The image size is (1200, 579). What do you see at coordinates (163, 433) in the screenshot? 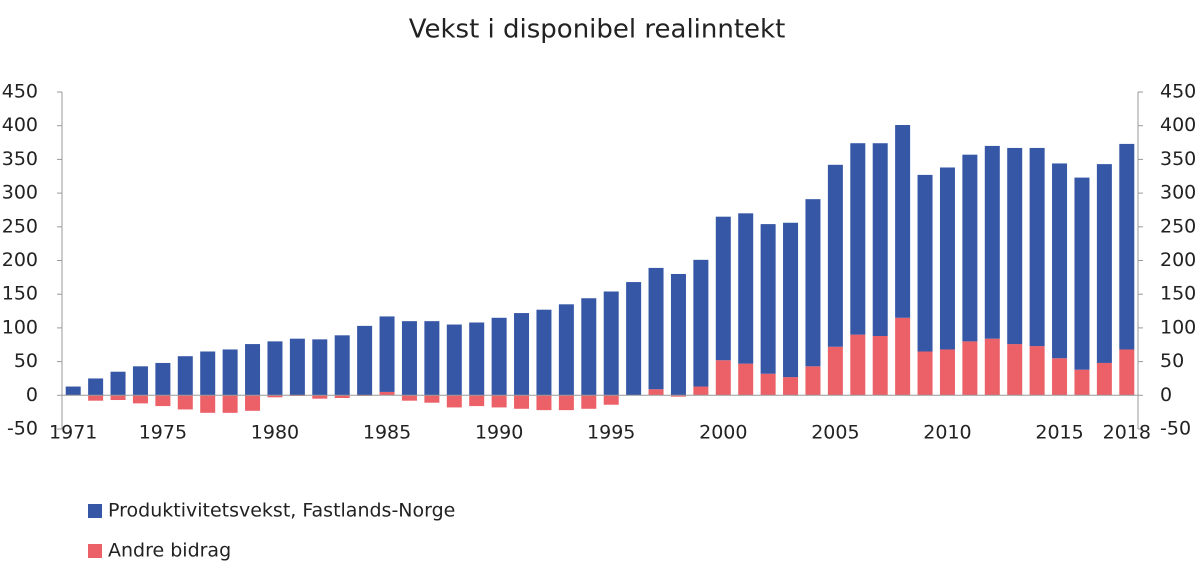
I see `x-tick-label: 1975` at bounding box center [163, 433].